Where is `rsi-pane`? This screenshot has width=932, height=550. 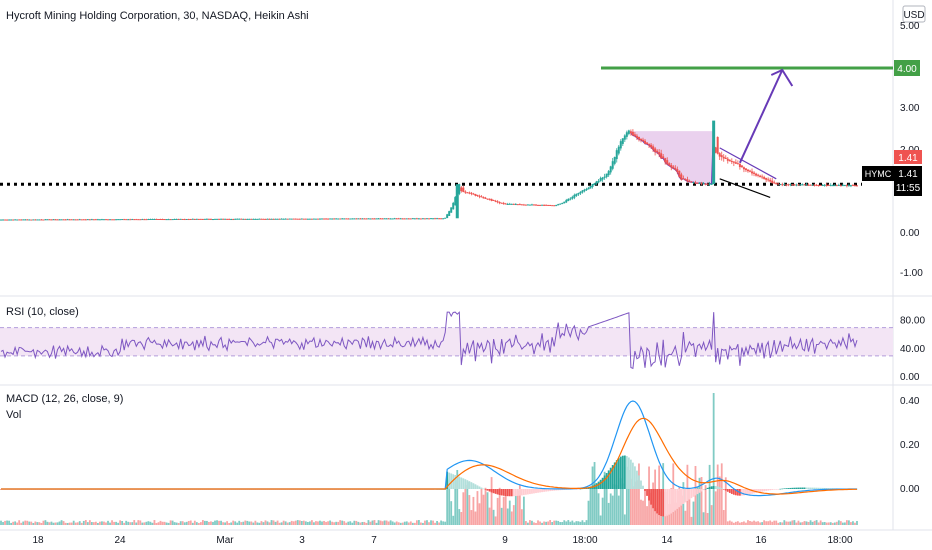
rsi-pane is located at coordinates (446, 340).